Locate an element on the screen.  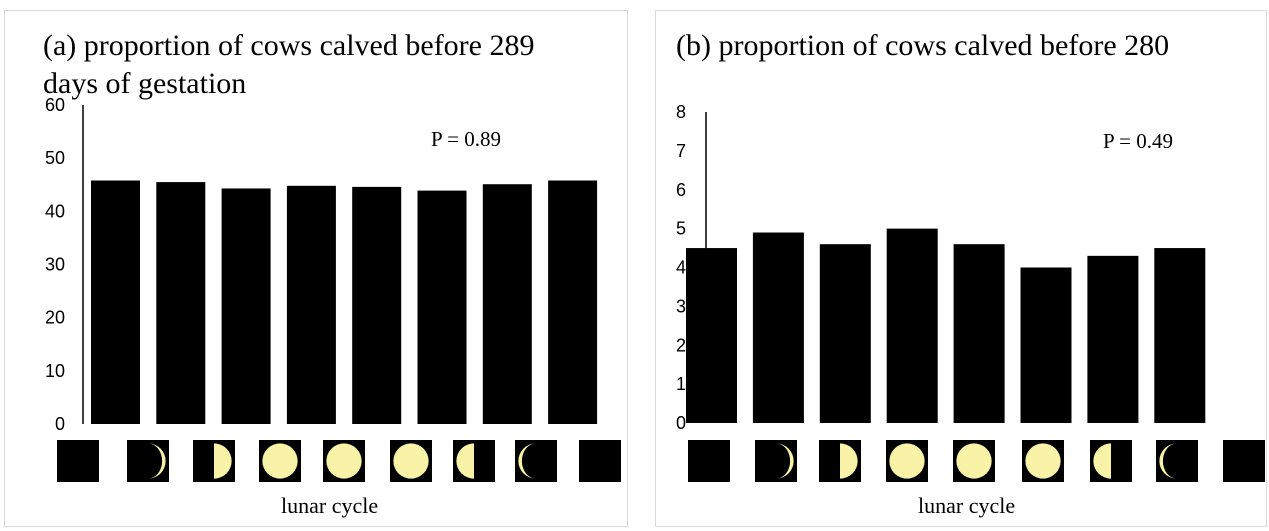
y-tick-label: 4 is located at coordinates (681, 268).